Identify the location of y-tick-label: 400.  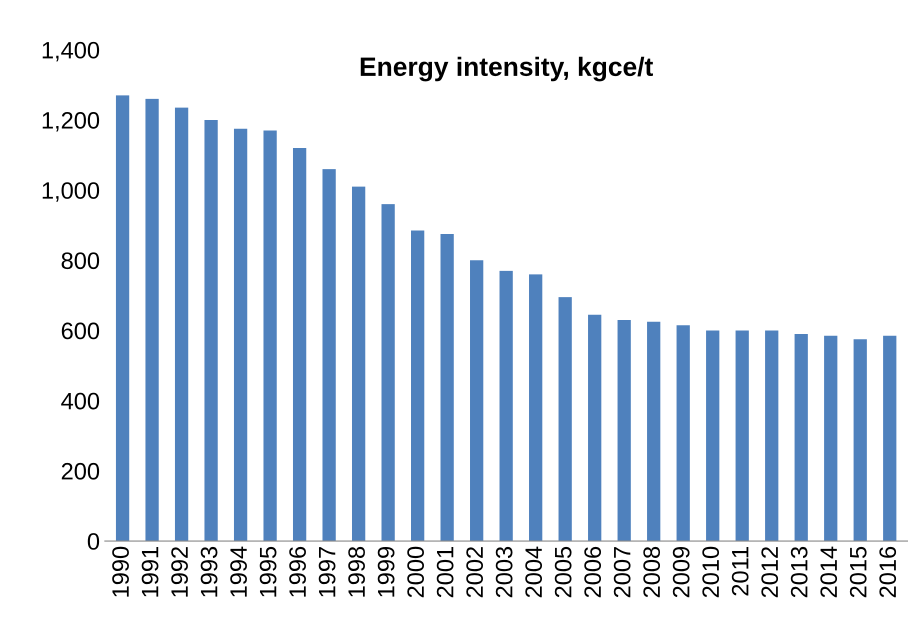
(80, 401).